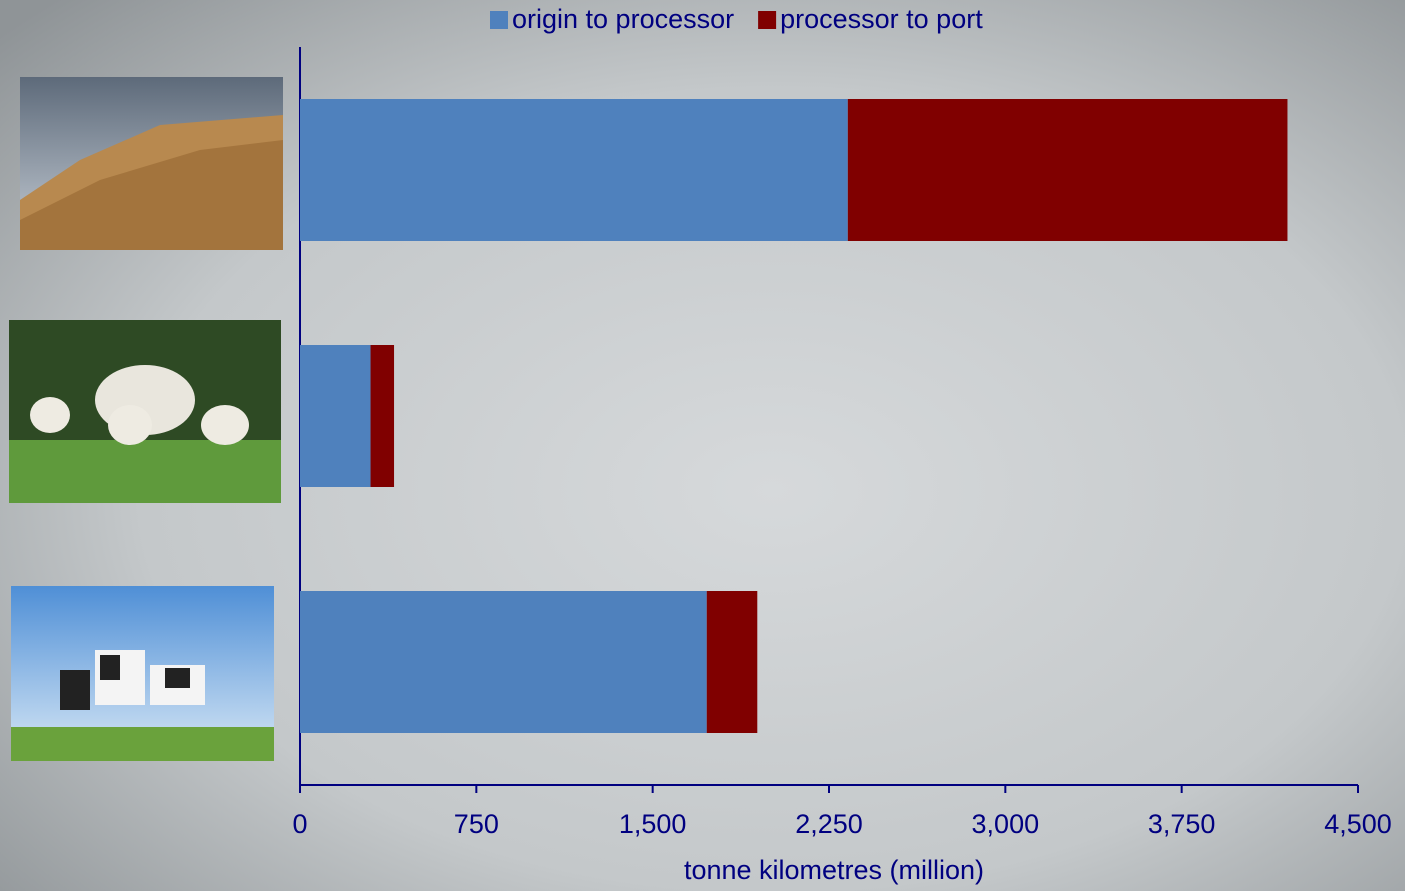 The width and height of the screenshot is (1405, 896). I want to click on x-tick-label: 1,500, so click(653, 824).